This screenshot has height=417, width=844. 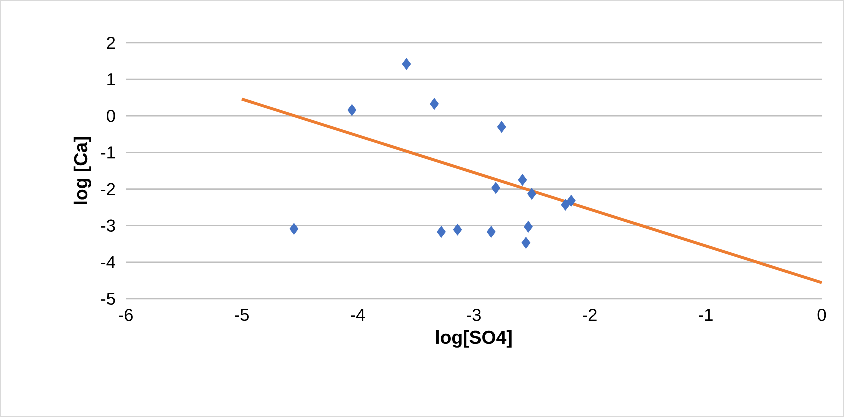 What do you see at coordinates (108, 189) in the screenshot?
I see `y-tick-label: -2` at bounding box center [108, 189].